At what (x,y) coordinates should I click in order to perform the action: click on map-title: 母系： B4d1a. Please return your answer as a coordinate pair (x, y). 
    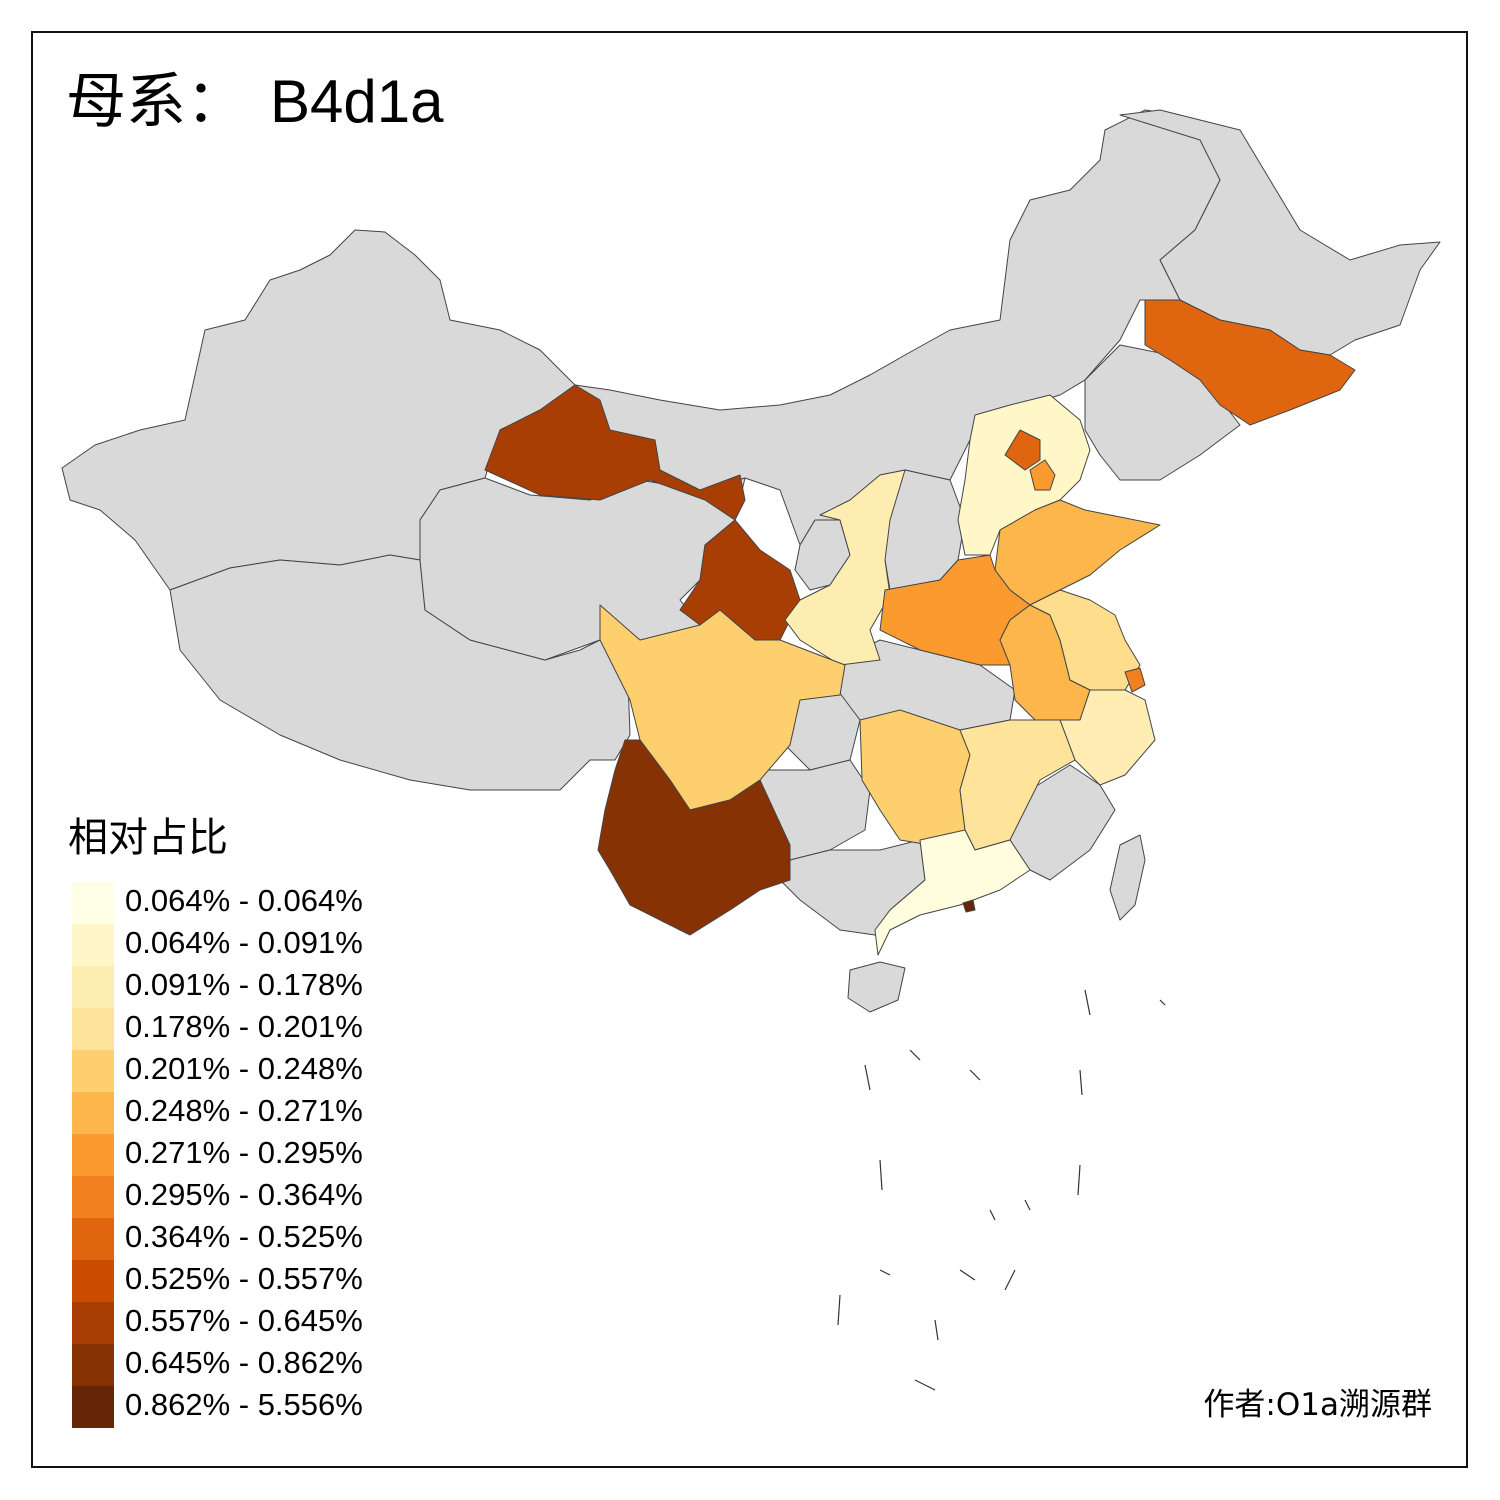
    Looking at the image, I should click on (255, 102).